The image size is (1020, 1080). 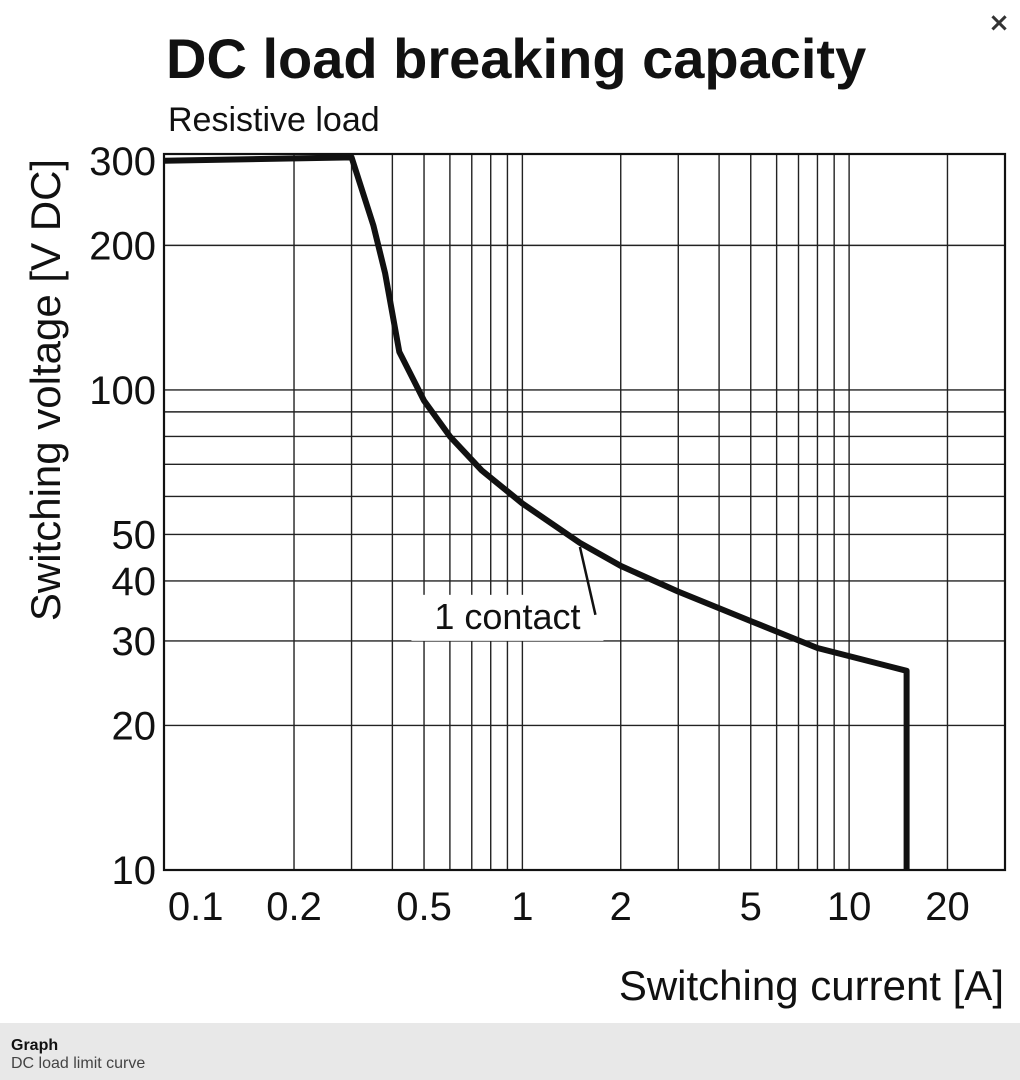 What do you see at coordinates (587, 581) in the screenshot?
I see `annotation-leader-line` at bounding box center [587, 581].